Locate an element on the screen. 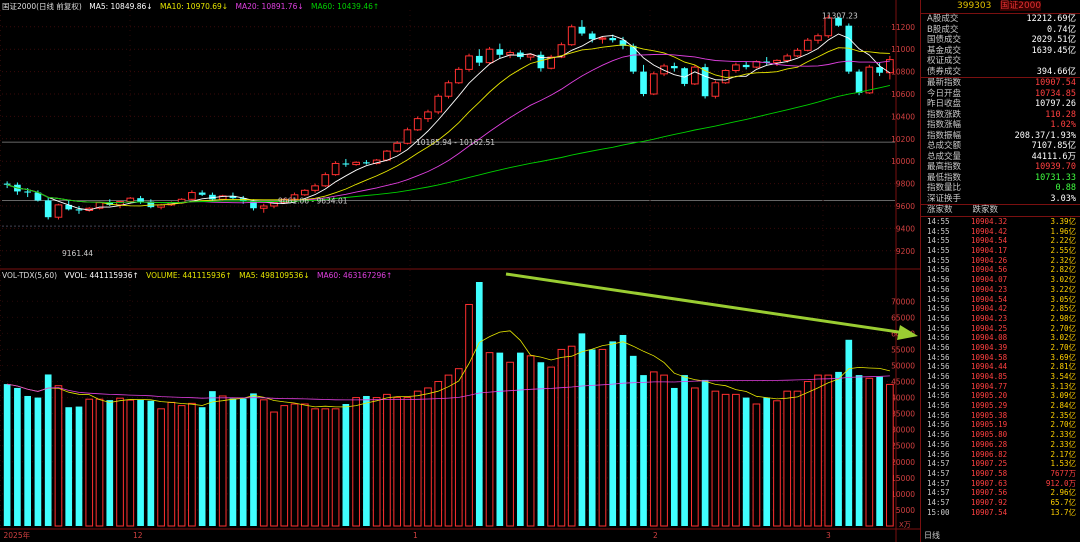 The height and width of the screenshot is (542, 1080). tick-row: 14:56 10905.80 2.33亿 is located at coordinates (1000, 435).